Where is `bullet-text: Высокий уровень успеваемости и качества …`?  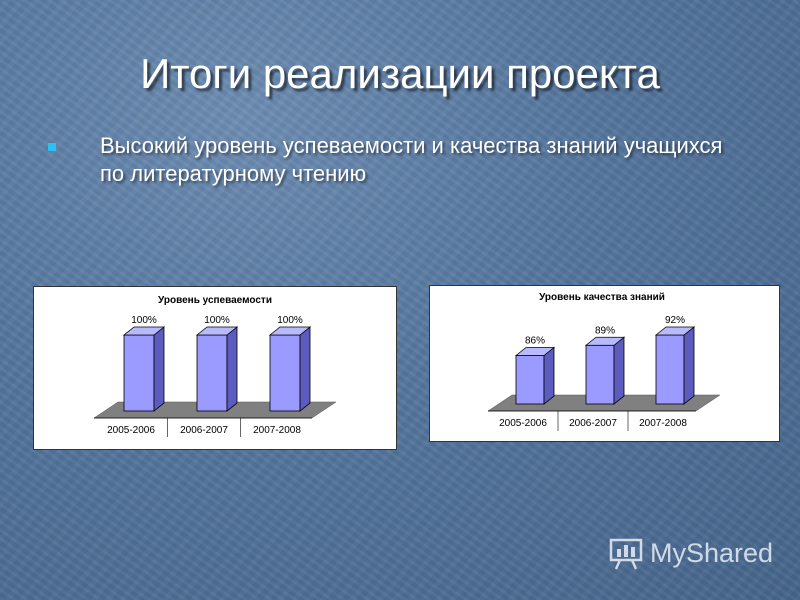 bullet-text: Высокий уровень успеваемости и качества … is located at coordinates (411, 159).